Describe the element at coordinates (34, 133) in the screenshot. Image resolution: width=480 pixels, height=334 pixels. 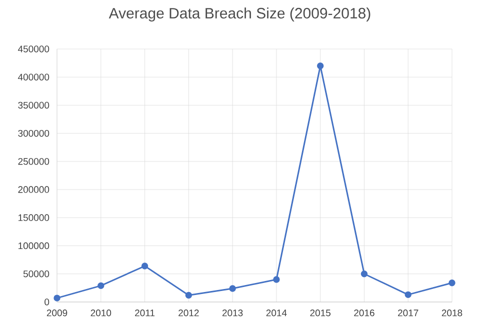
I see `y-tick-label: 300000` at that location.